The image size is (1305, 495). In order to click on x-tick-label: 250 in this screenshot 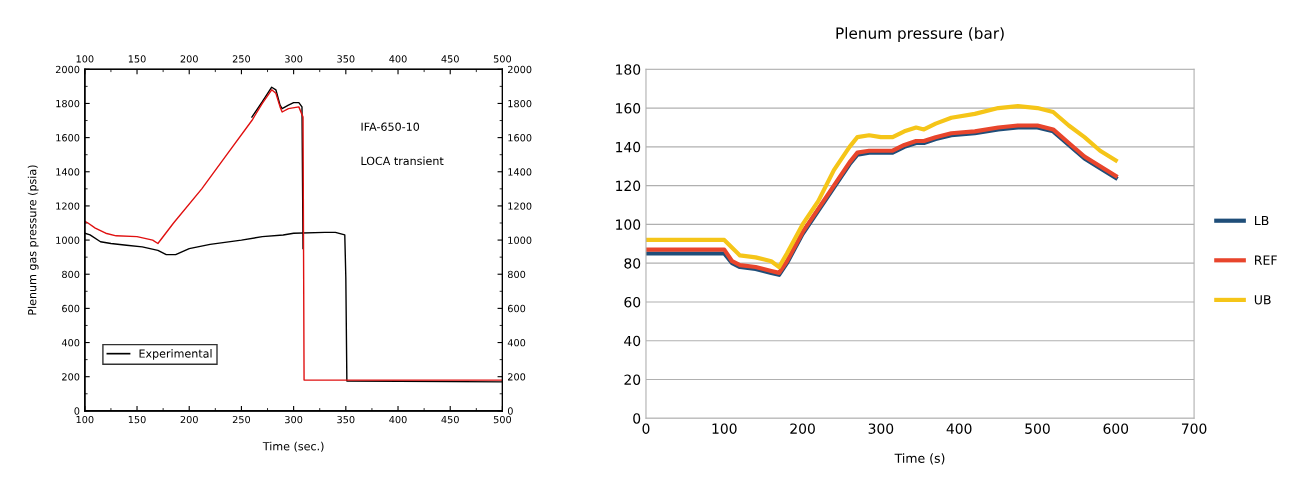, I will do `click(241, 419)`.